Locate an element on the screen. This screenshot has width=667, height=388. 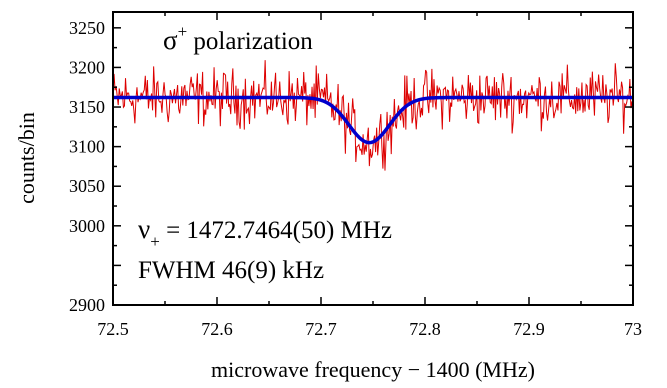
y-tick-label: 3250 is located at coordinates (87, 28).